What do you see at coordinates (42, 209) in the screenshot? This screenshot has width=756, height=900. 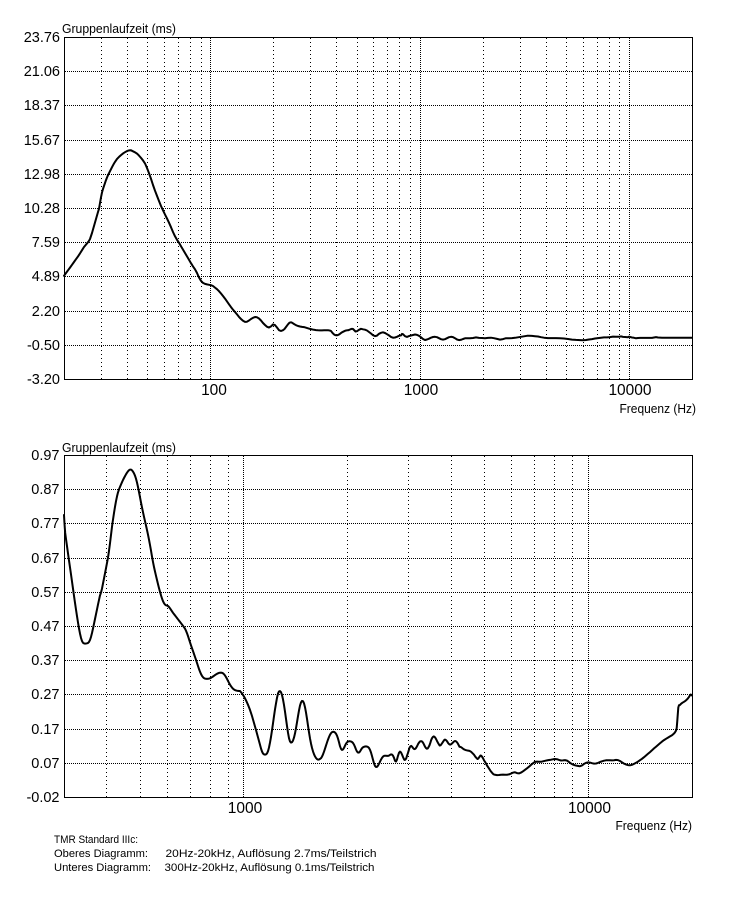 I see `svg-text: 10.28` at bounding box center [42, 209].